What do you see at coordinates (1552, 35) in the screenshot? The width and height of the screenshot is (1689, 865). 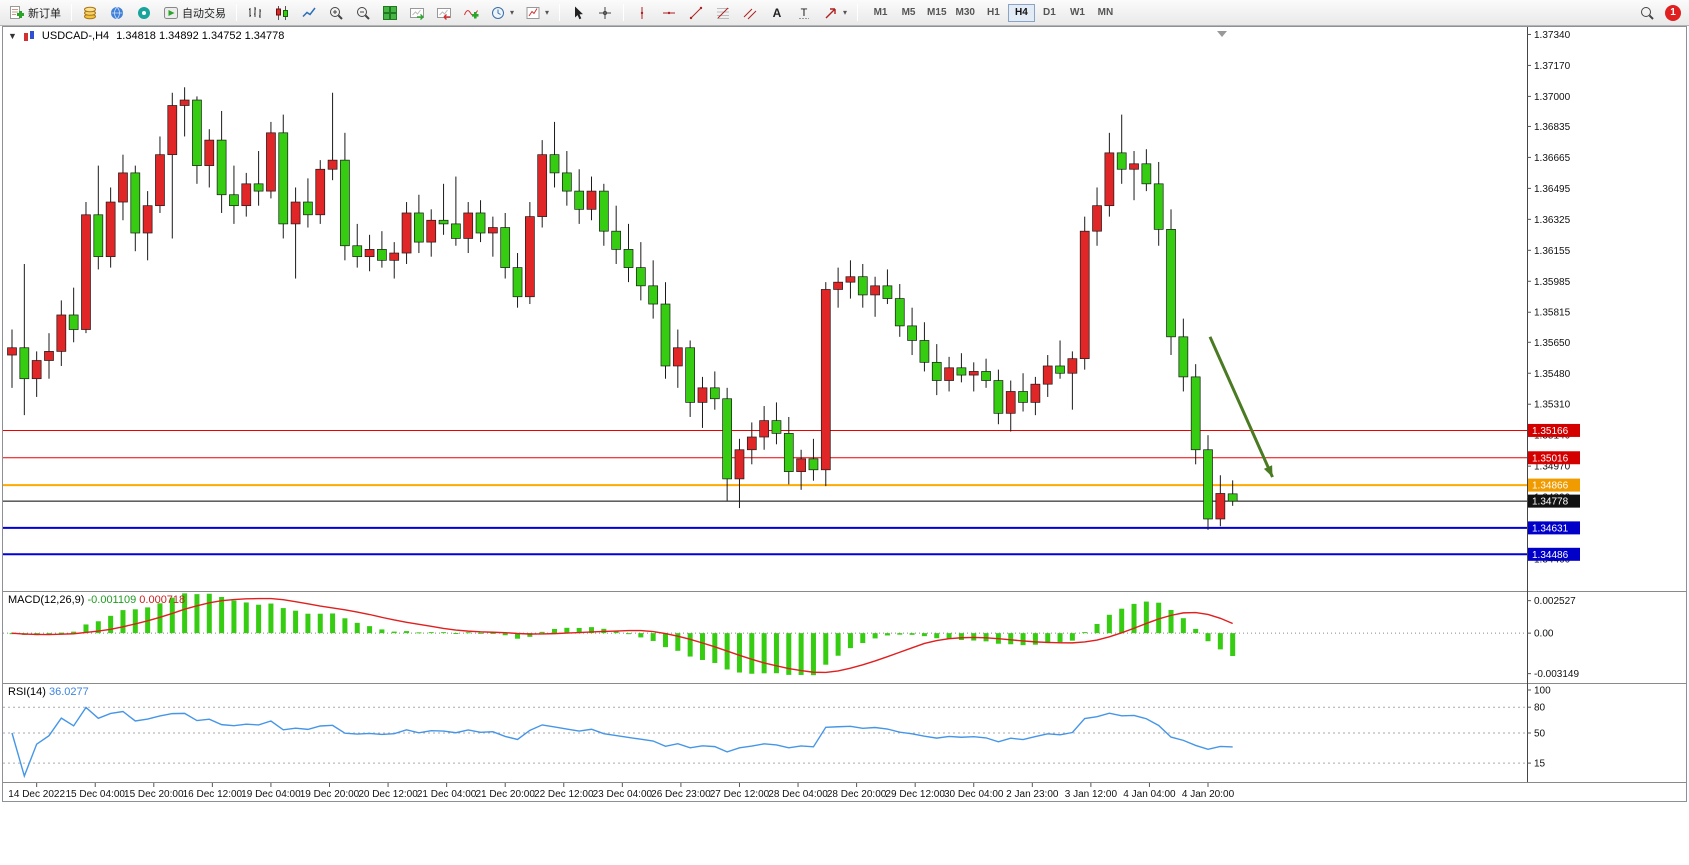 I see `svg-text: 1.37340` at bounding box center [1552, 35].